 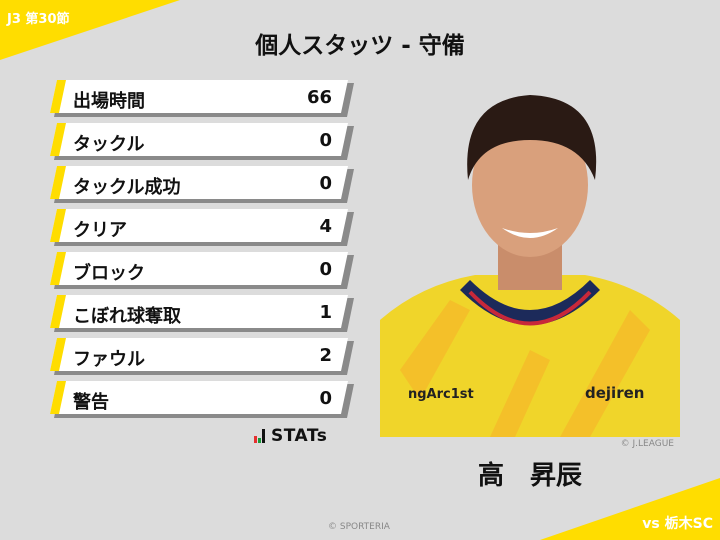 I want to click on stat-row: 出場時間 66, so click(x=202, y=98).